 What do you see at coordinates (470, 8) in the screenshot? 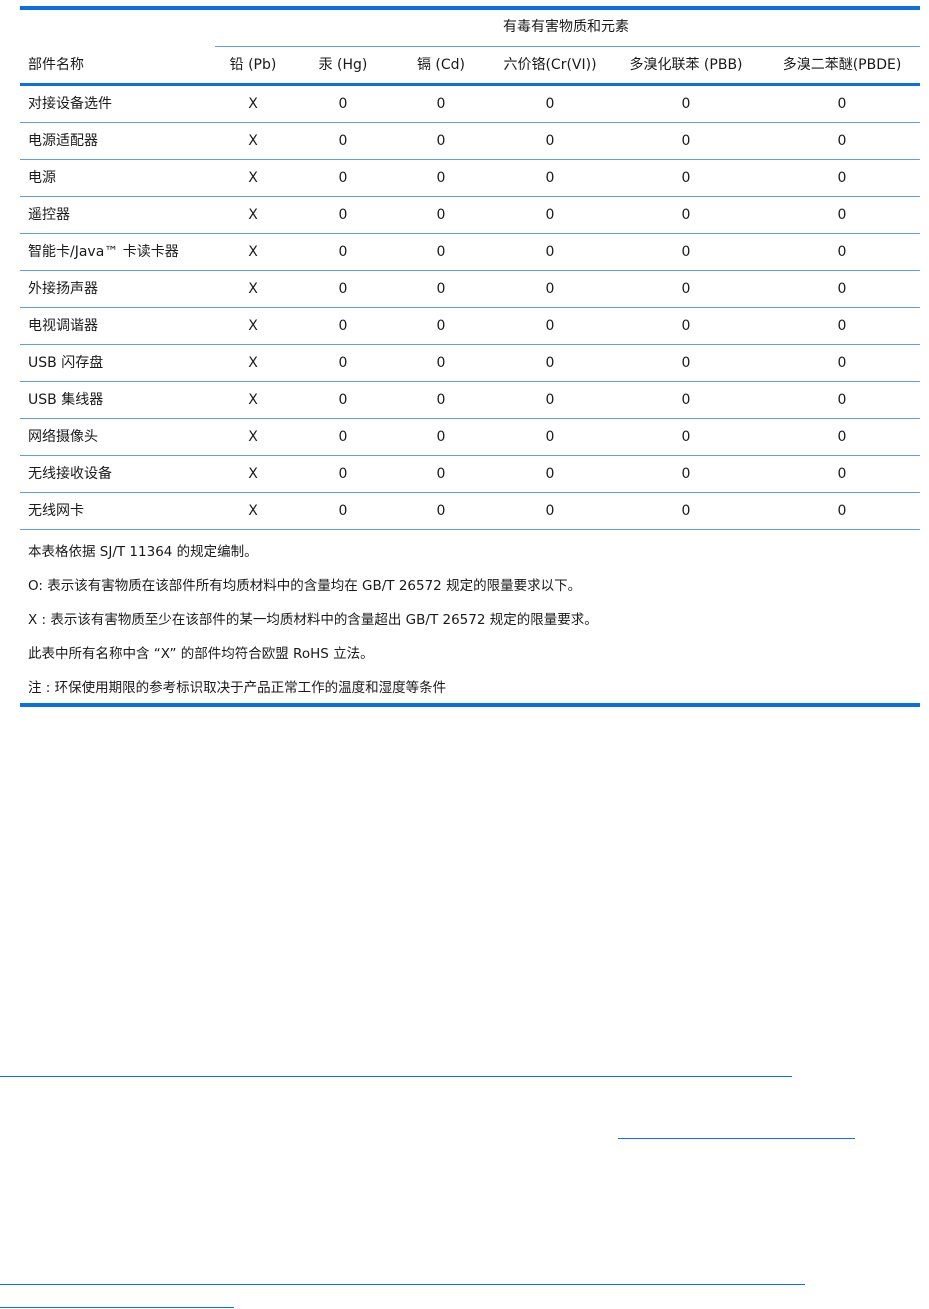
I see `table-top-rule` at bounding box center [470, 8].